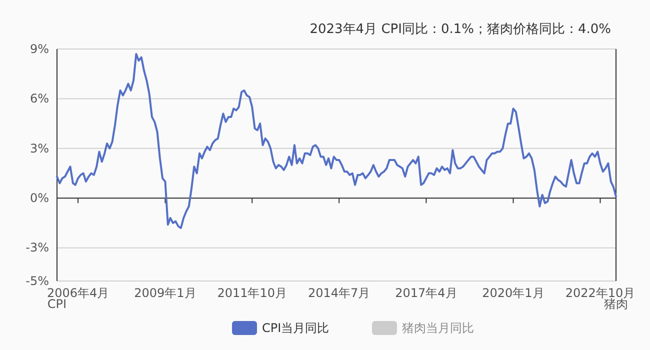 The height and width of the screenshot is (350, 650). I want to click on x-tick-label: 2014年7月, so click(339, 293).